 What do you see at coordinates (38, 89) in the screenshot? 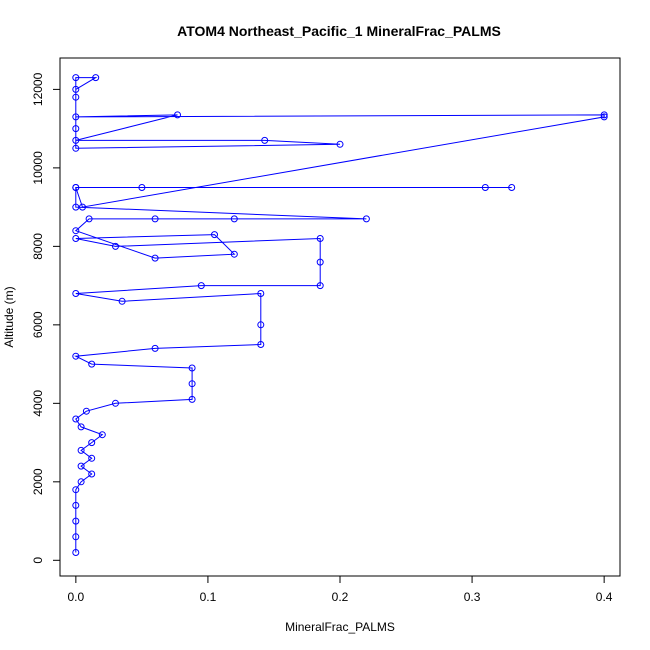
I see `y-tick-label: 12000` at bounding box center [38, 89].